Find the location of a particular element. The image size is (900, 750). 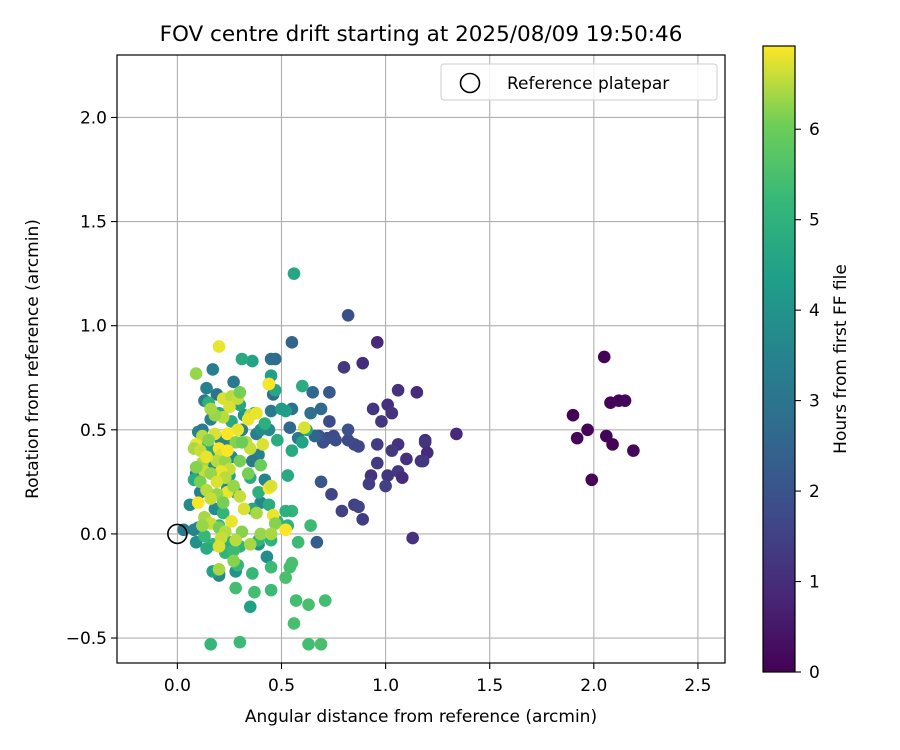

x-tick-label: 0.0 is located at coordinates (177, 686).